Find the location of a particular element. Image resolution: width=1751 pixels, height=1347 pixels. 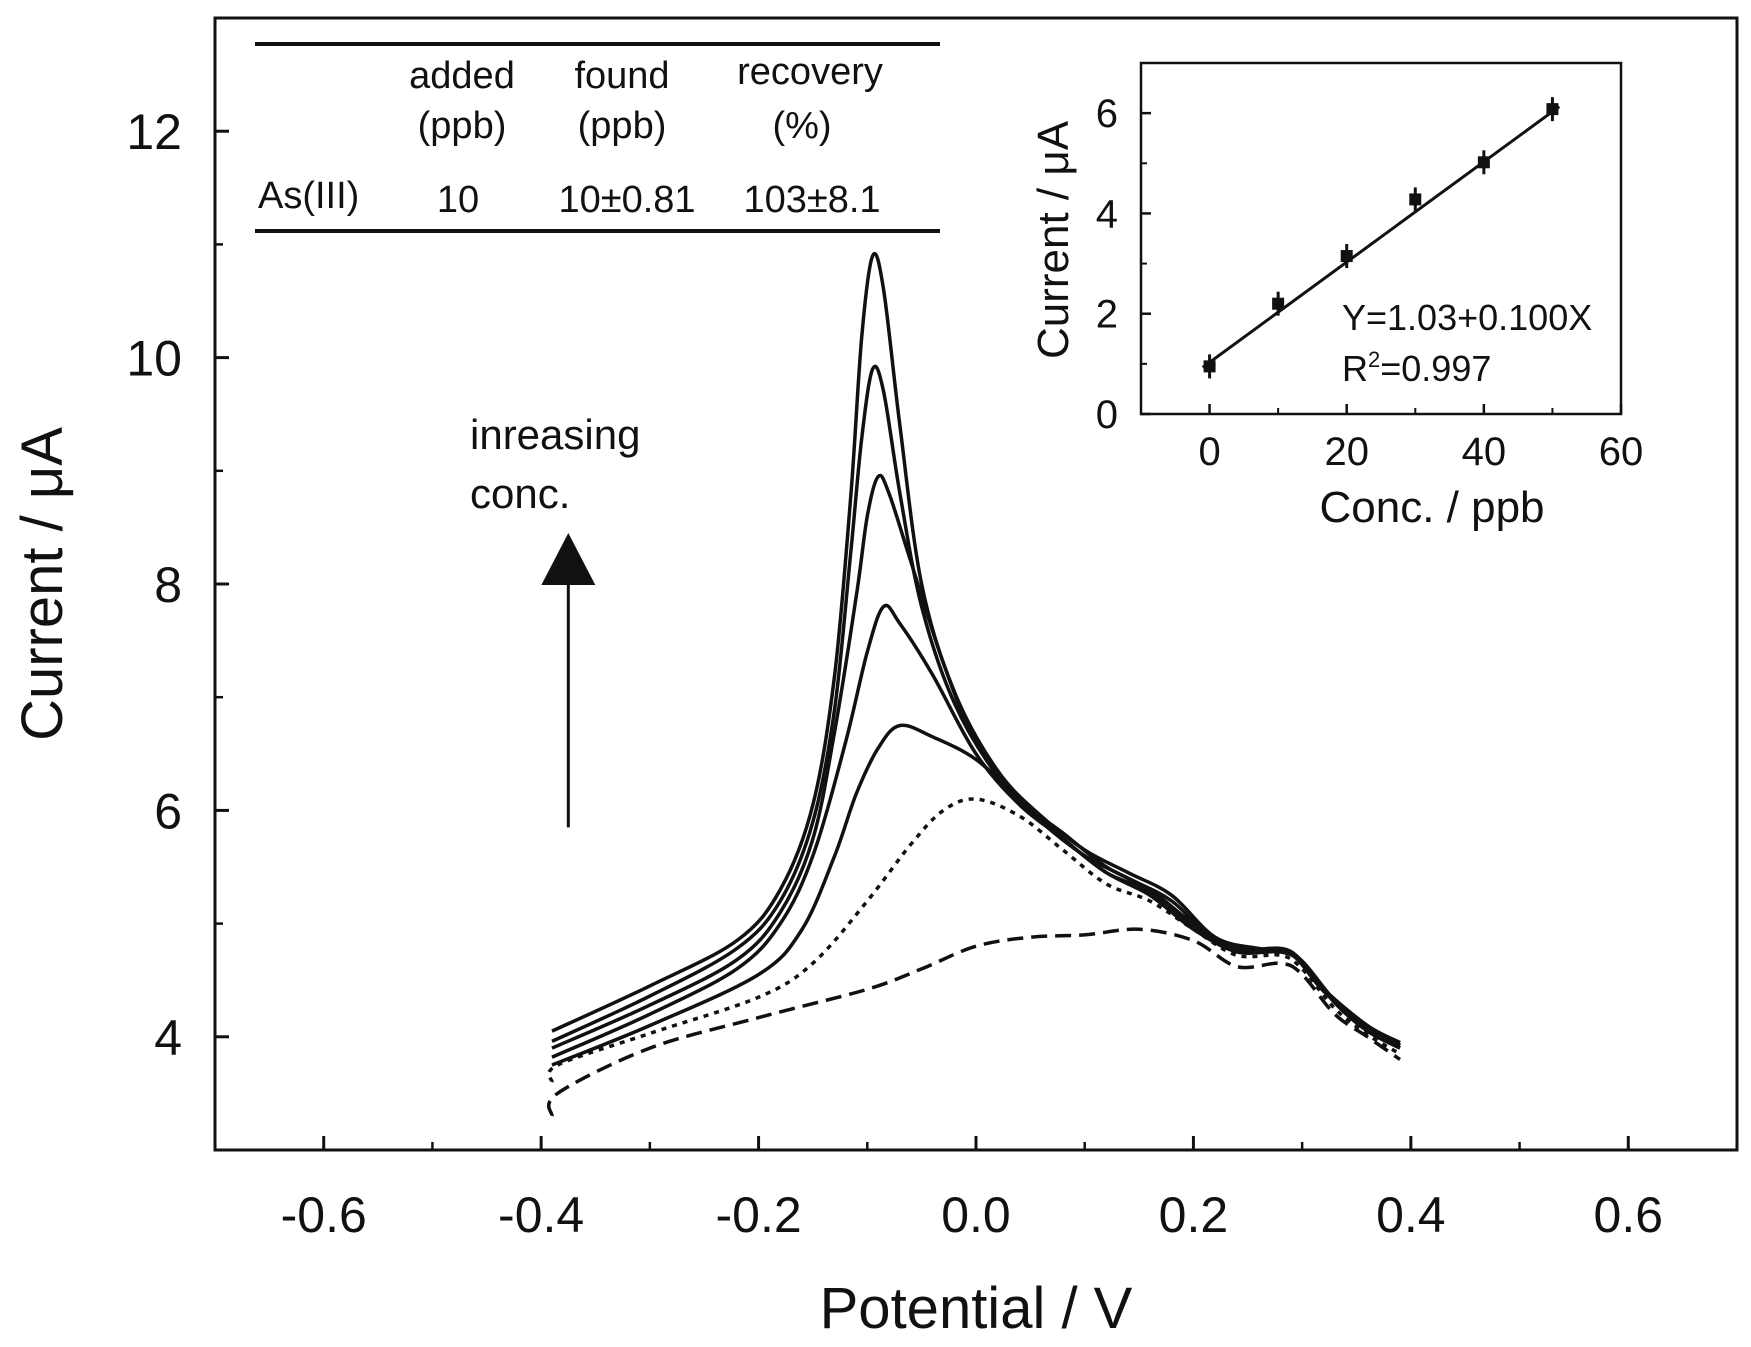

inset-x-tick-label: 0 is located at coordinates (1209, 452).